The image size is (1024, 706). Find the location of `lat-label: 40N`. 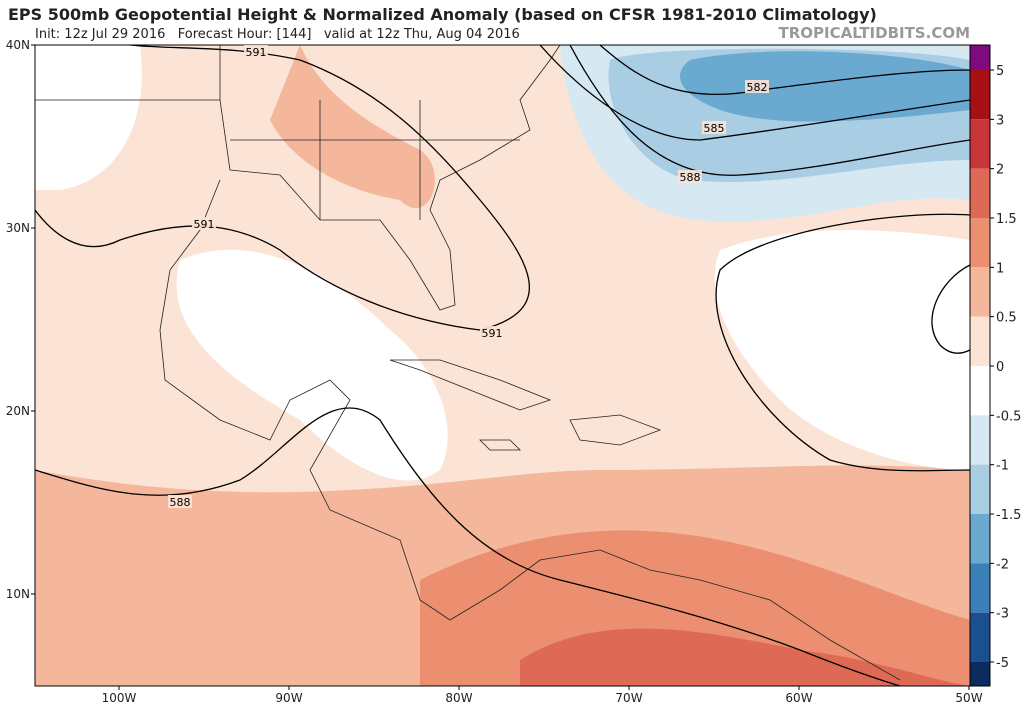

lat-label: 40N is located at coordinates (18, 45).